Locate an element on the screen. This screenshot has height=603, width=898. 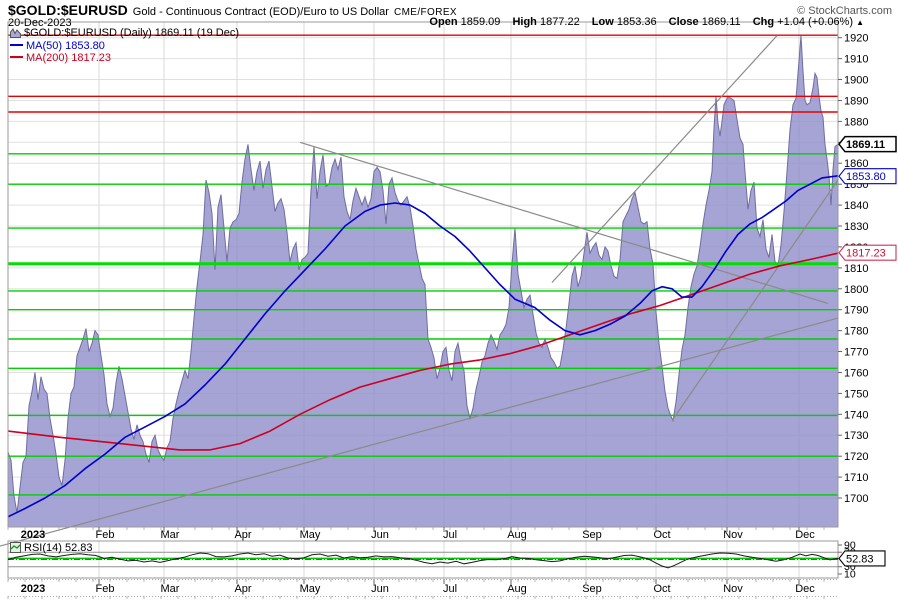
ma200-price-tag: 1817.23 is located at coordinates (867, 252).